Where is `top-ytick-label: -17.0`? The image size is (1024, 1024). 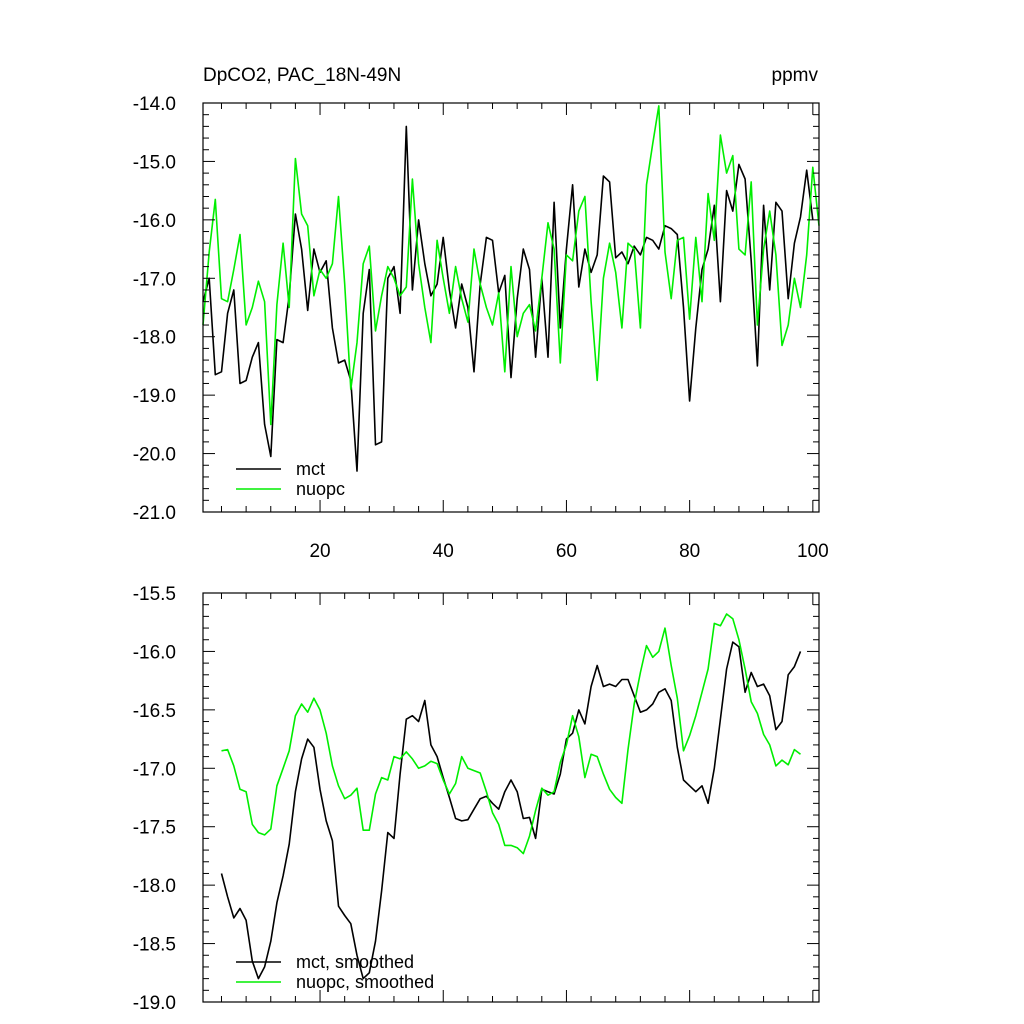
top-ytick-label: -17.0 is located at coordinates (154, 279).